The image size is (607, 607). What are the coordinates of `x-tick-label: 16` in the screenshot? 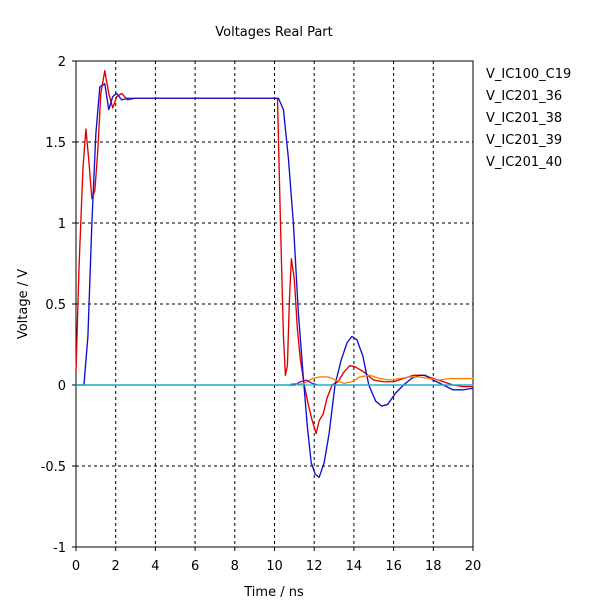 It's located at (393, 566).